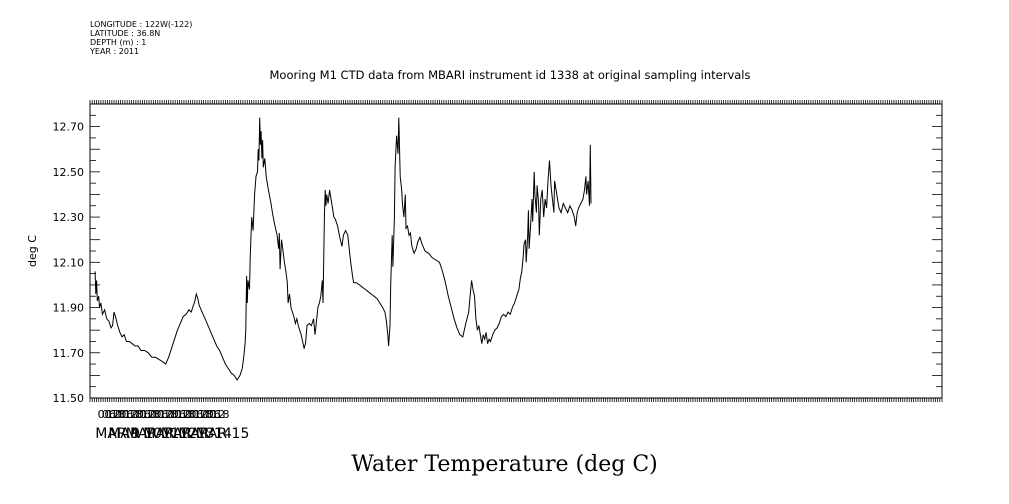  I want to click on x-day-label: MAR 13, so click(188, 434).